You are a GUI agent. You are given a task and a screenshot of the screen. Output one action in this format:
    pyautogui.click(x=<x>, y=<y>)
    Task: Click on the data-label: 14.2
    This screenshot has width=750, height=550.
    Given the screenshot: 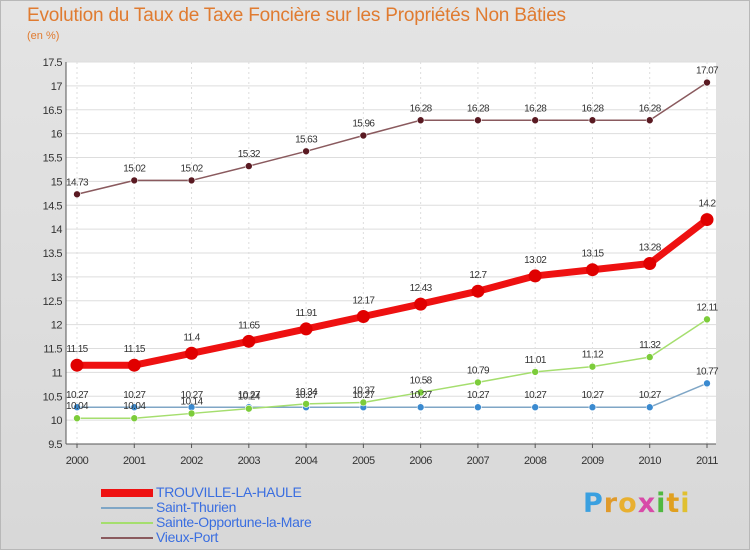 What is the action you would take?
    pyautogui.click(x=707, y=204)
    